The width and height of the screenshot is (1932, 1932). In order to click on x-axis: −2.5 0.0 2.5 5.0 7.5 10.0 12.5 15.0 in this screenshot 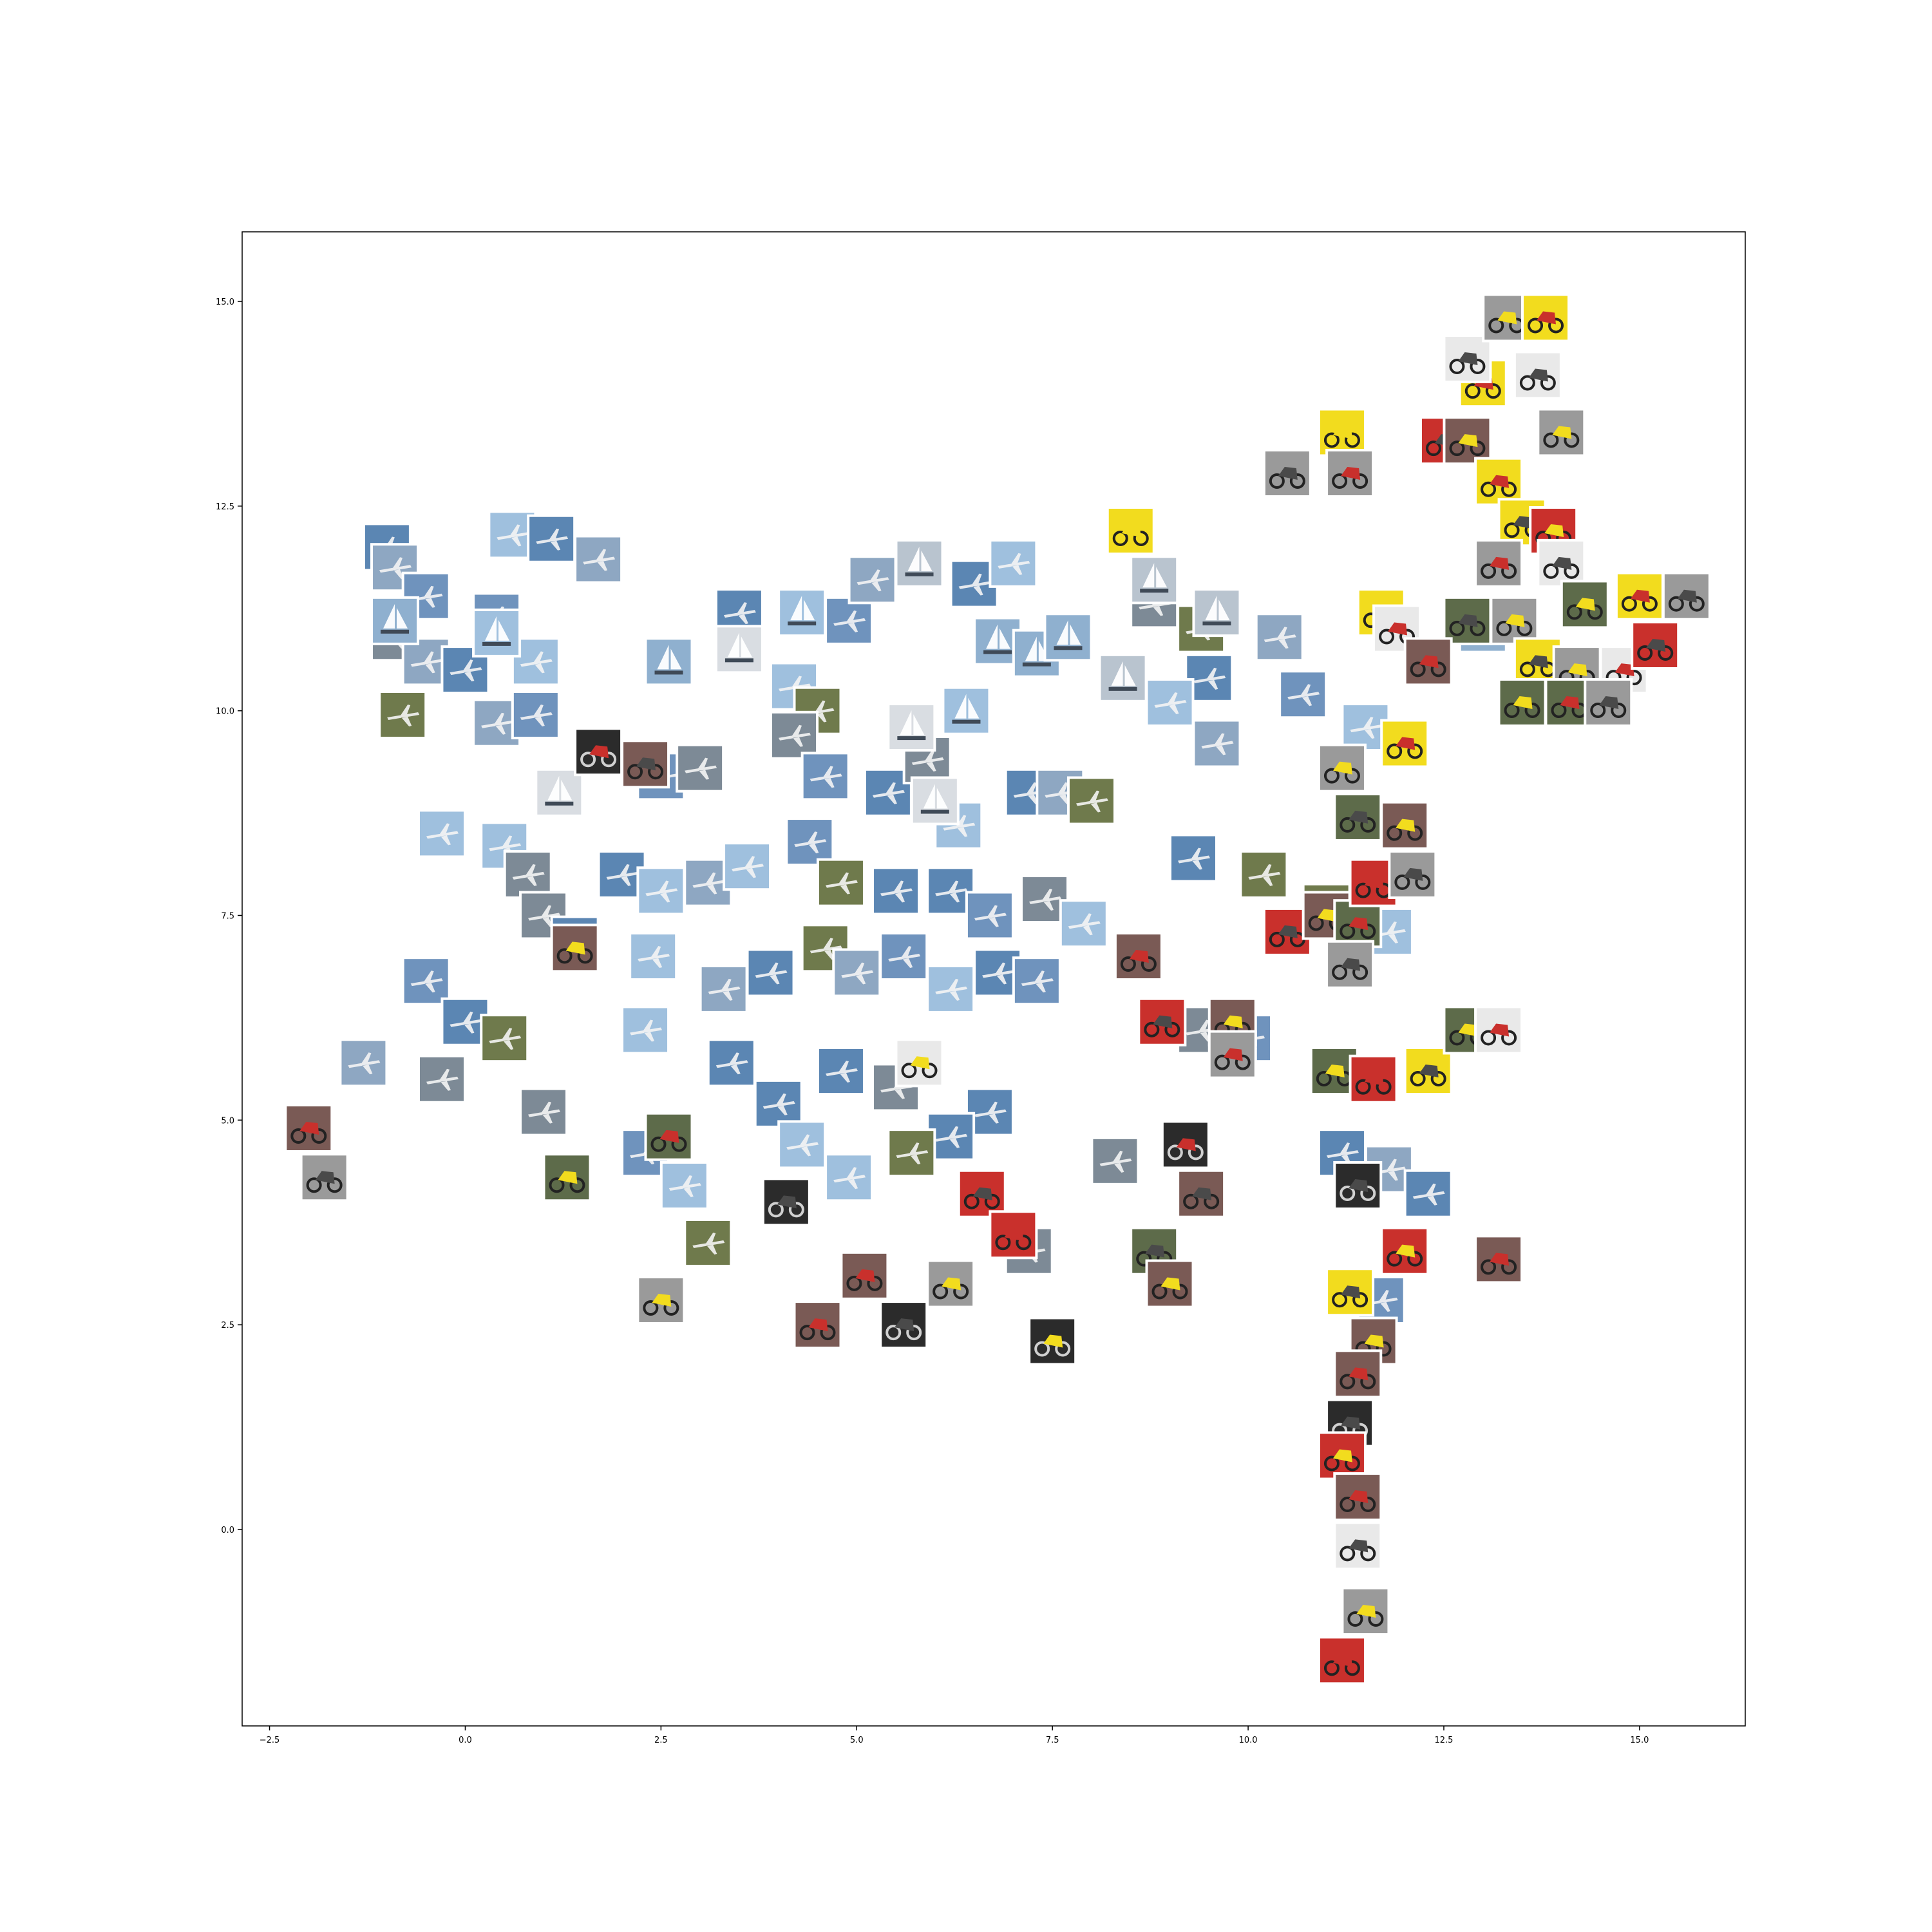, I will do `click(954, 1735)`.